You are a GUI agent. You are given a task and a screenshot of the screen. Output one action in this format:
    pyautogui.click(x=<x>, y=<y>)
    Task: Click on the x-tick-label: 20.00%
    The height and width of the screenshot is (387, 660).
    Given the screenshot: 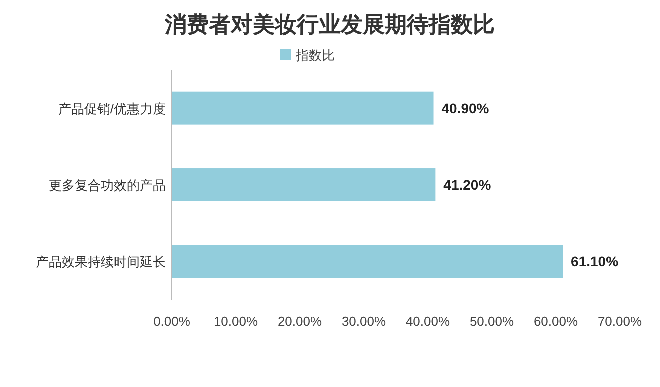 What is the action you would take?
    pyautogui.click(x=300, y=321)
    